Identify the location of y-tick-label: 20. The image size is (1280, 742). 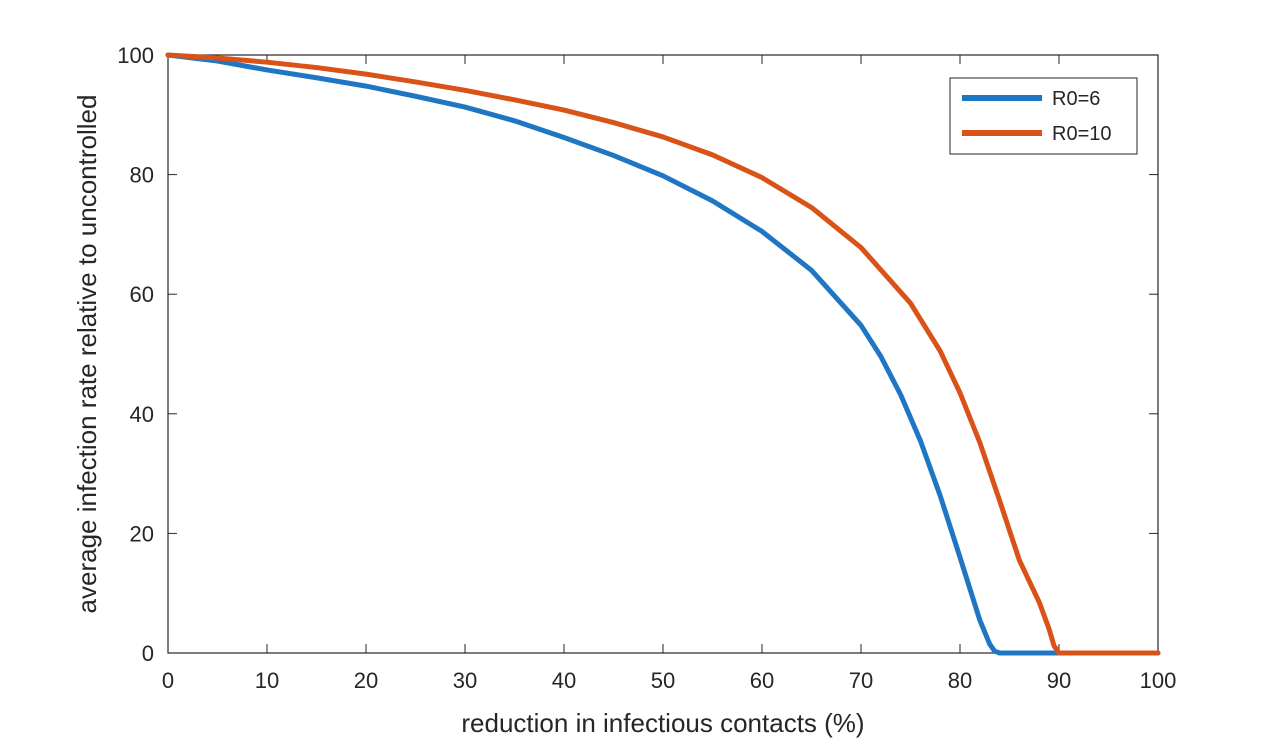
(142, 533).